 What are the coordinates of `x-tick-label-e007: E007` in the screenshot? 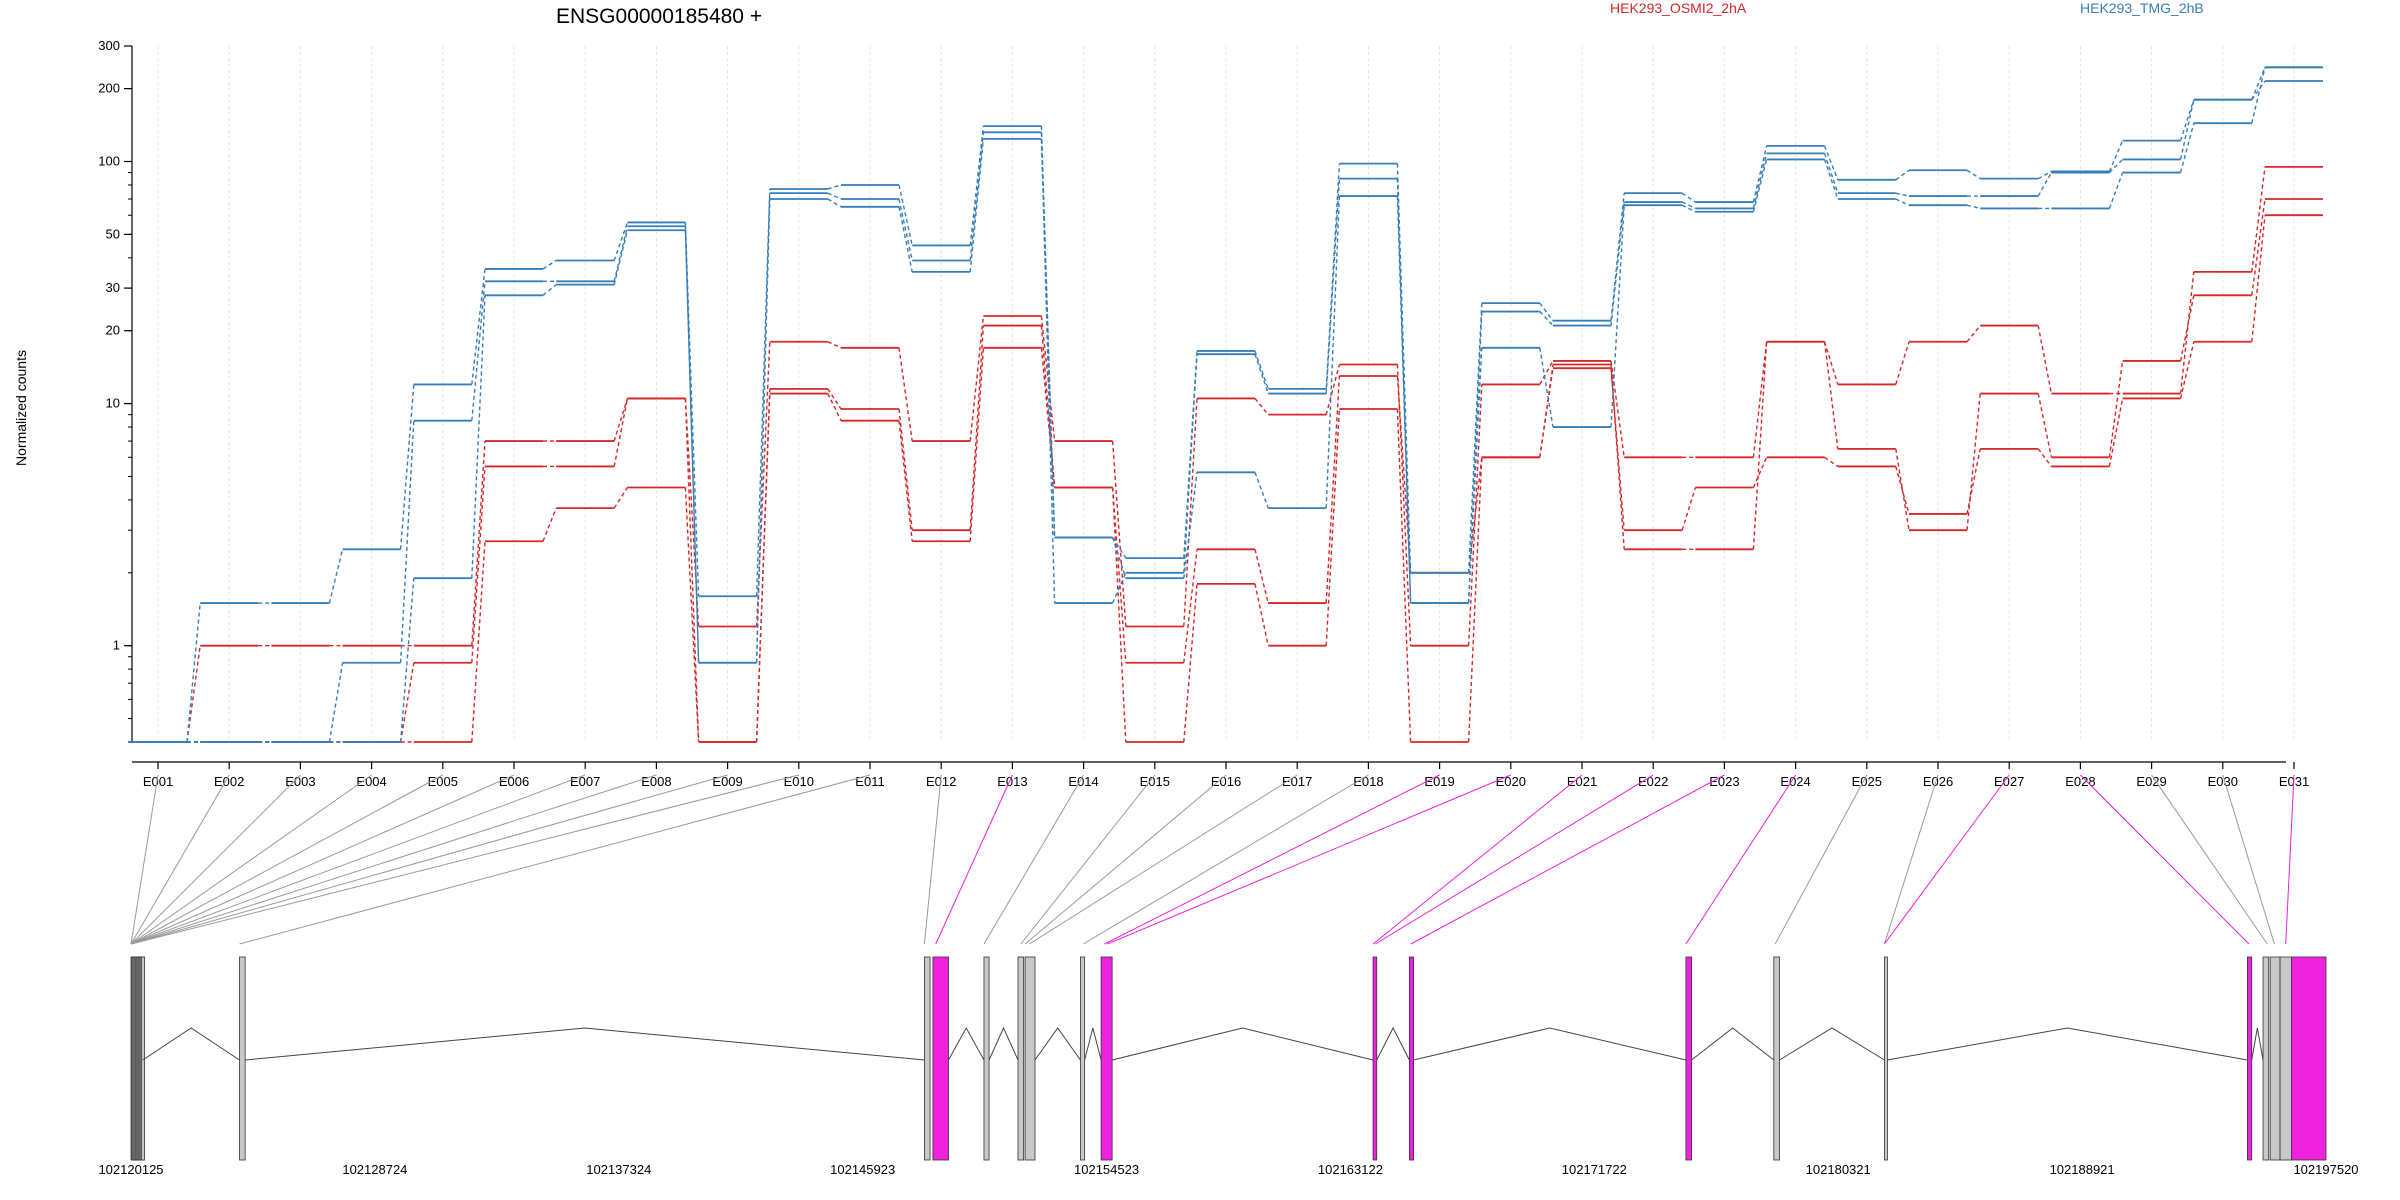 It's located at (585, 781).